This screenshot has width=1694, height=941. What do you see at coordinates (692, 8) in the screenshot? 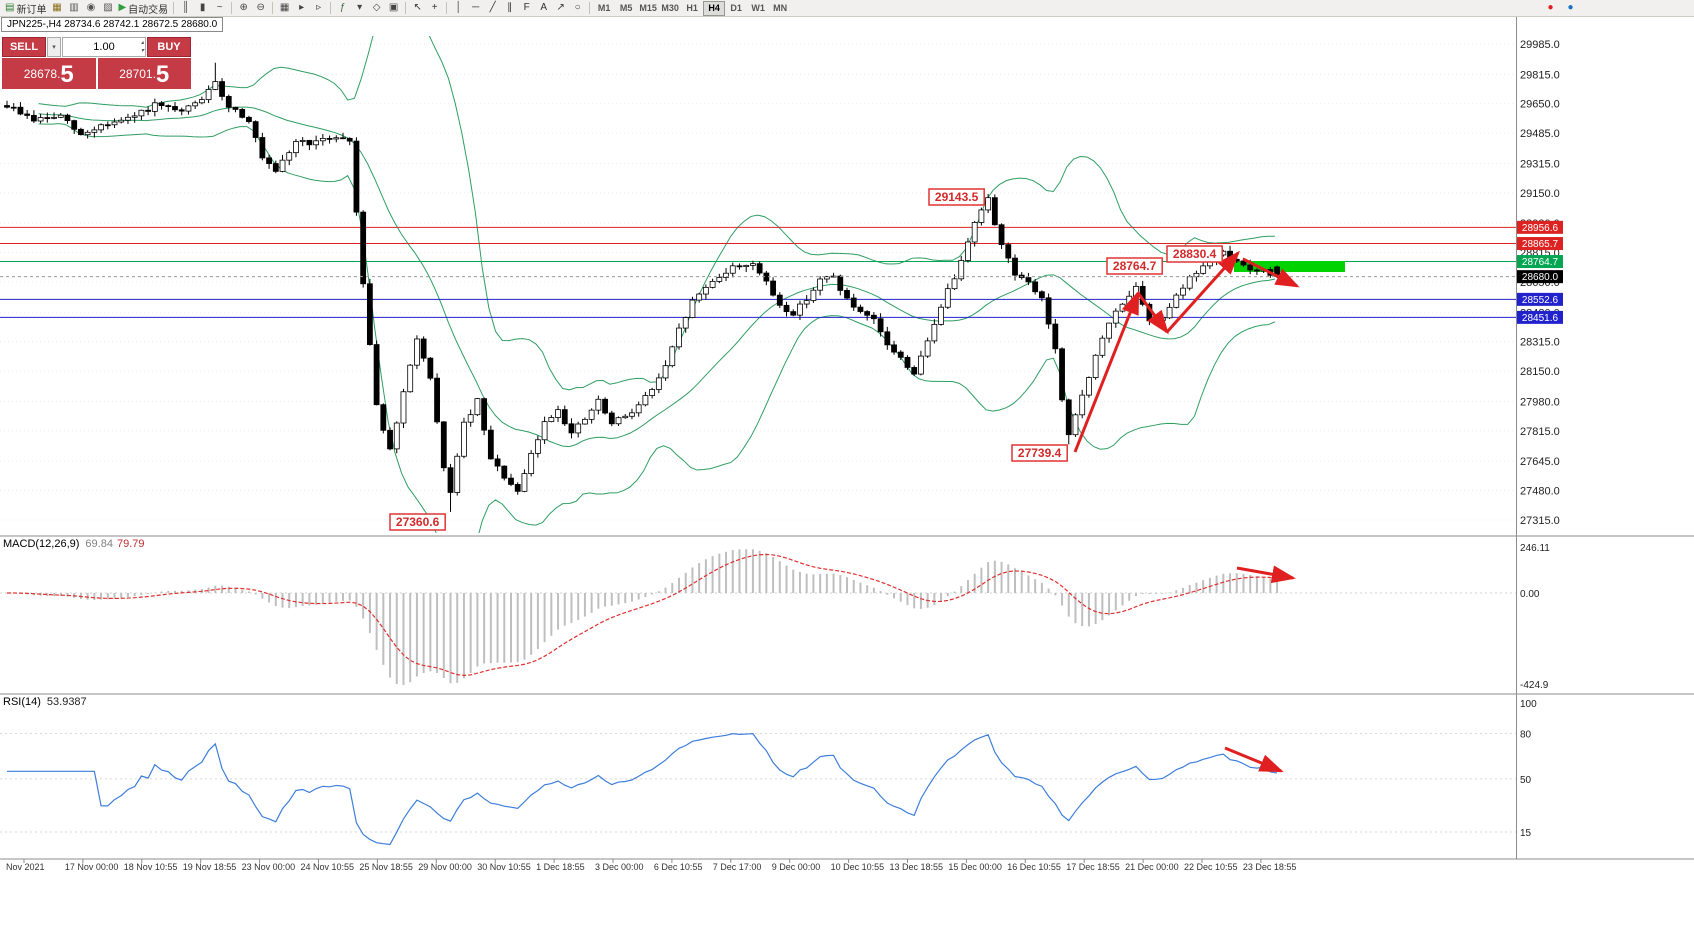
I see `timeframe-h1: H1` at bounding box center [692, 8].